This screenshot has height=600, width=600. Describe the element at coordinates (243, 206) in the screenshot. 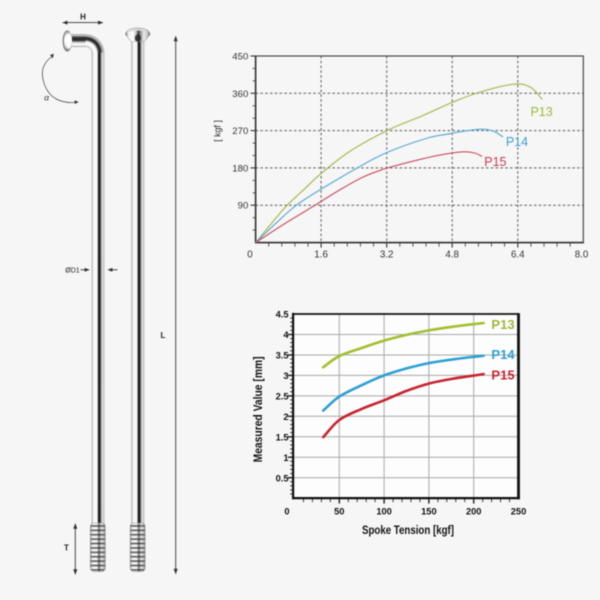

I see `svg-text: 90` at that location.